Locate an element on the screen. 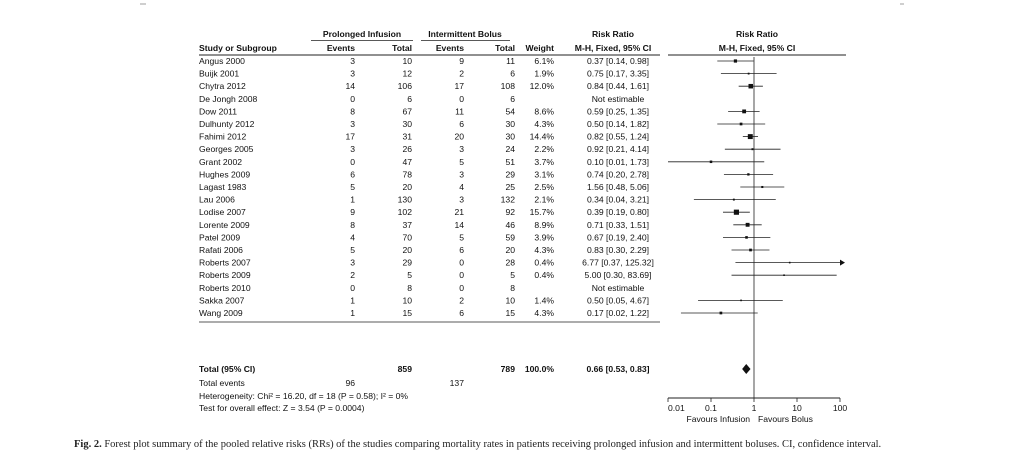 The image size is (1024, 474). study-weight: 8.9% is located at coordinates (544, 225).